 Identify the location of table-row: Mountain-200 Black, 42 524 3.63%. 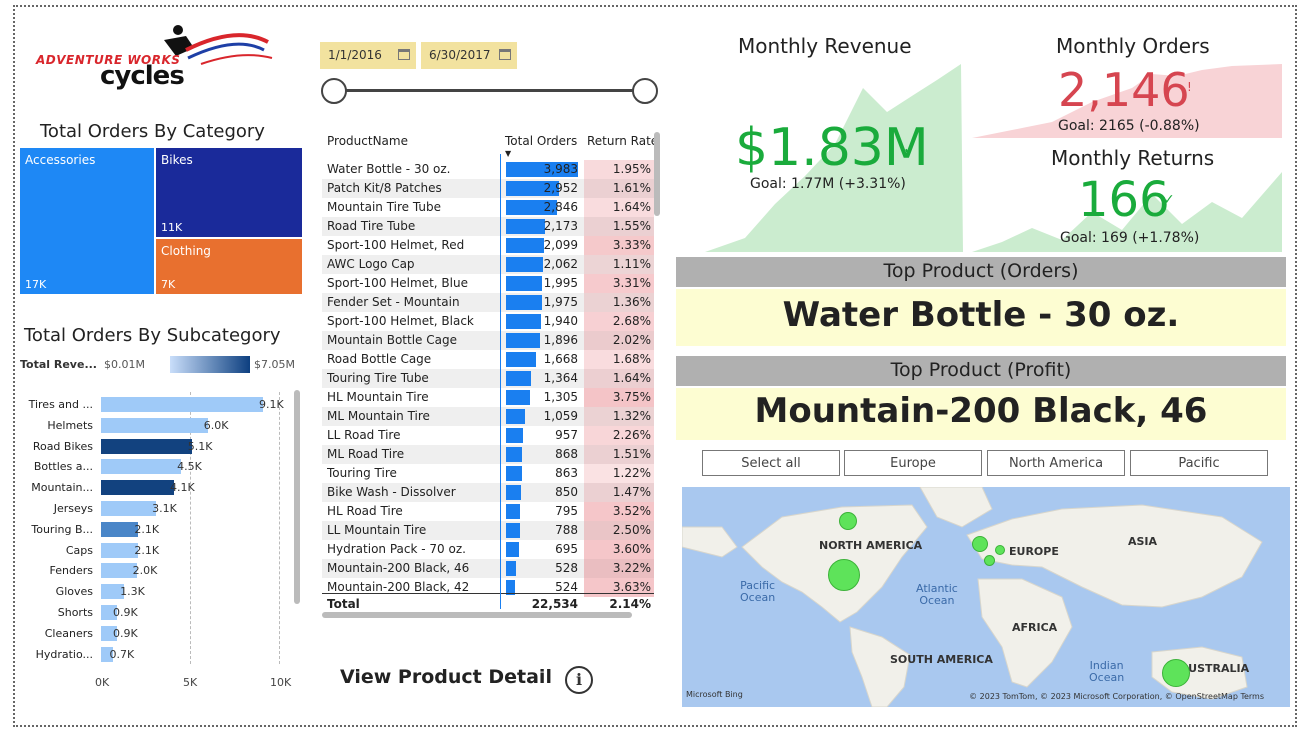
(488, 587).